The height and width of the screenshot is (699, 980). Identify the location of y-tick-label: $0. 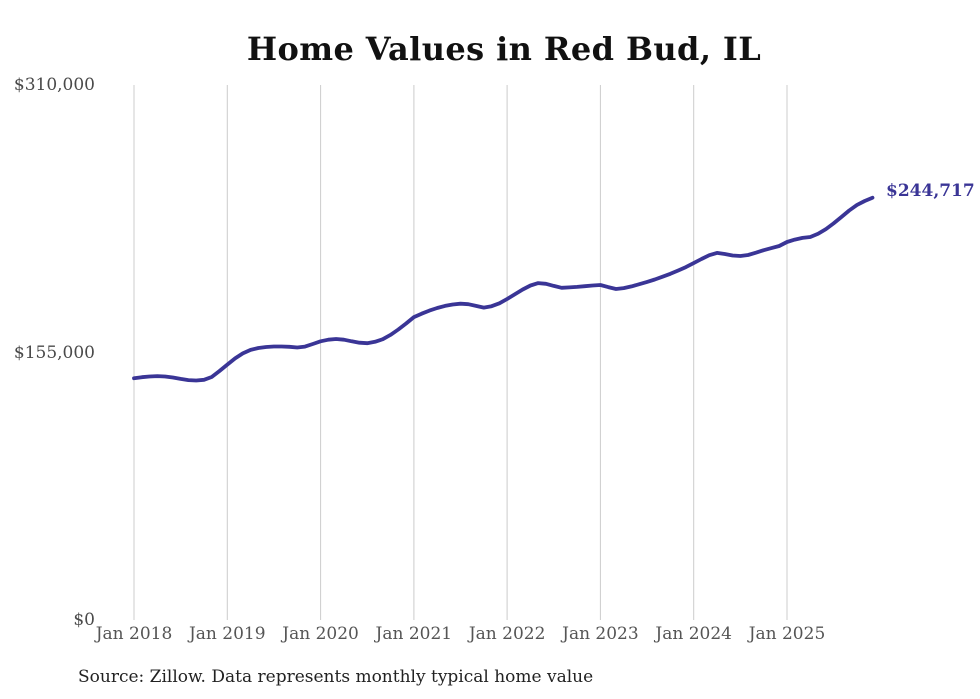
(84, 620).